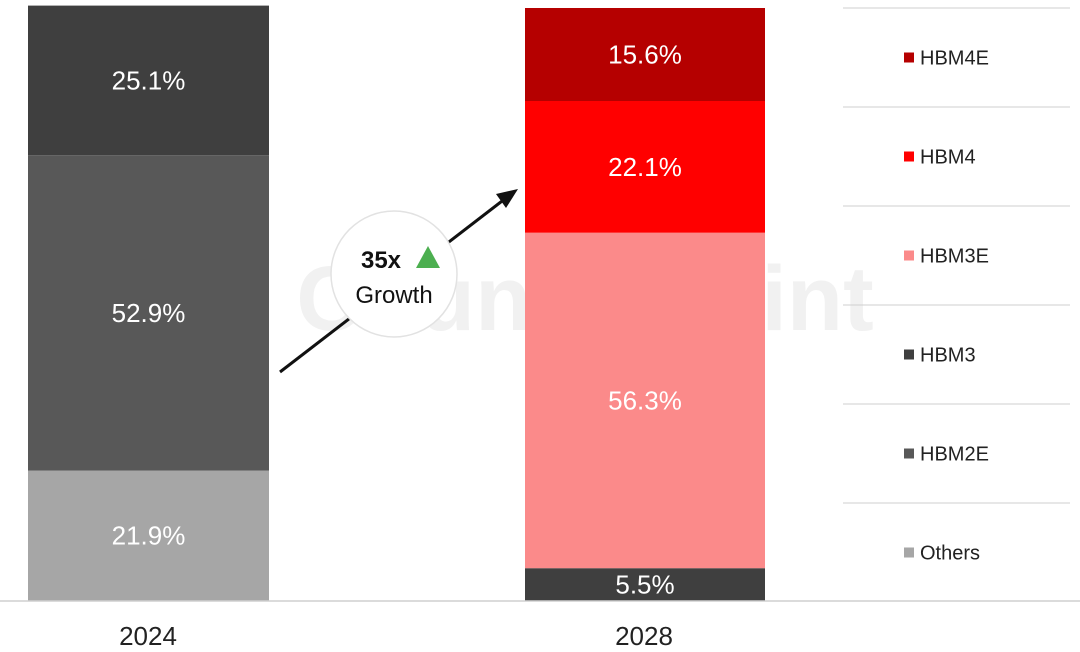  I want to click on growth-arrow-head, so click(507, 198).